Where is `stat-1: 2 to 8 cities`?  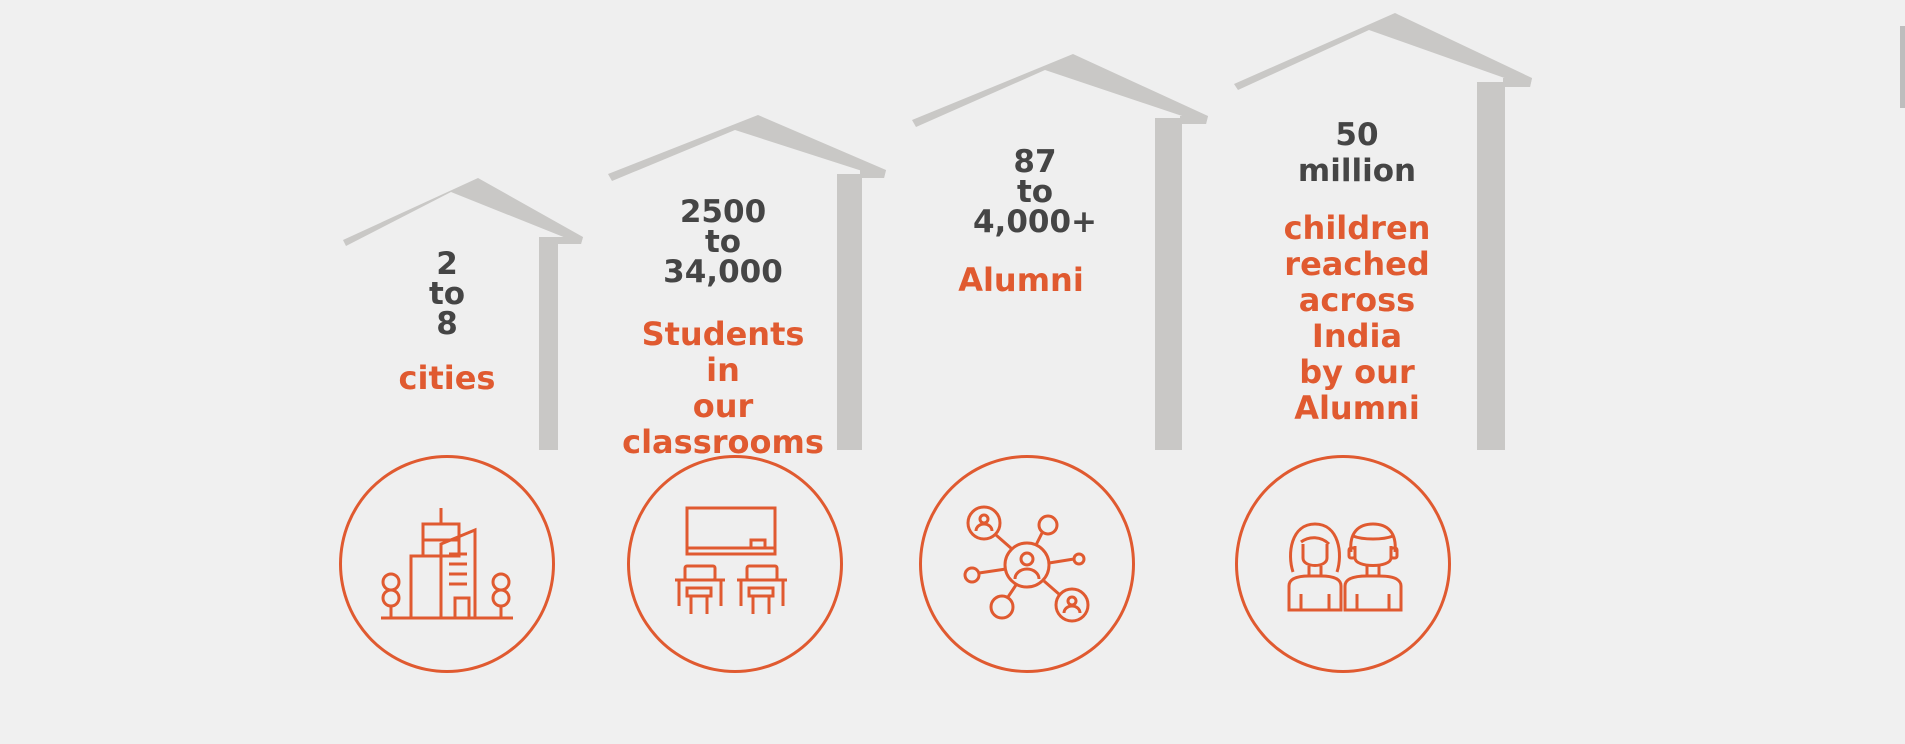
stat-1: 2 to 8 cities is located at coordinates (447, 322).